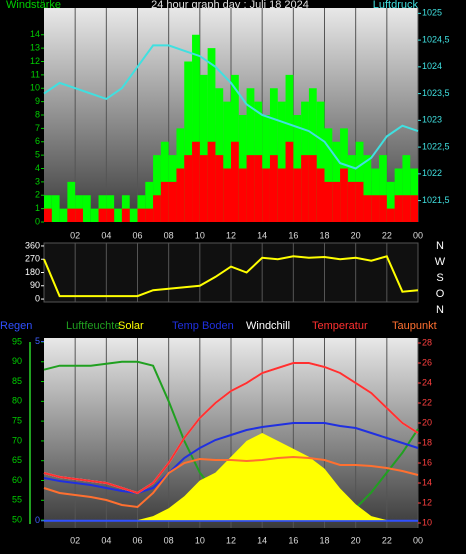 The image size is (466, 554). Describe the element at coordinates (93, 326) in the screenshot. I see `legend-entry: Luftfeuchte` at that location.